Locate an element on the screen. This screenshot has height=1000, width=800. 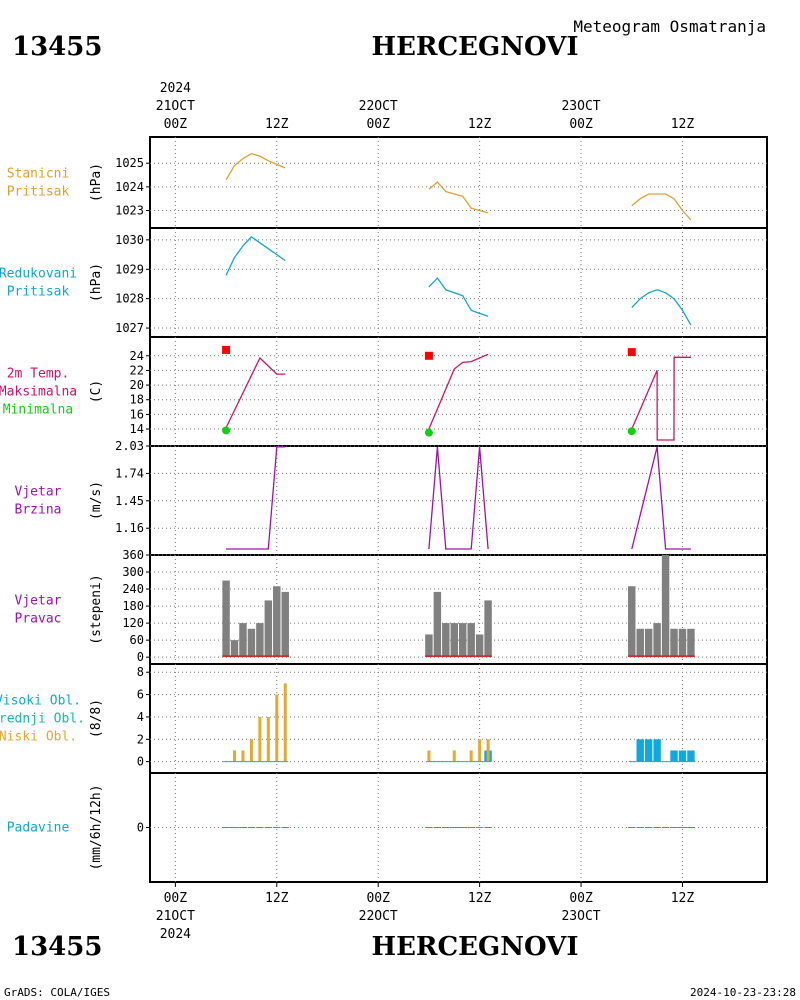
top-time-label: 21OCT is located at coordinates (175, 106).